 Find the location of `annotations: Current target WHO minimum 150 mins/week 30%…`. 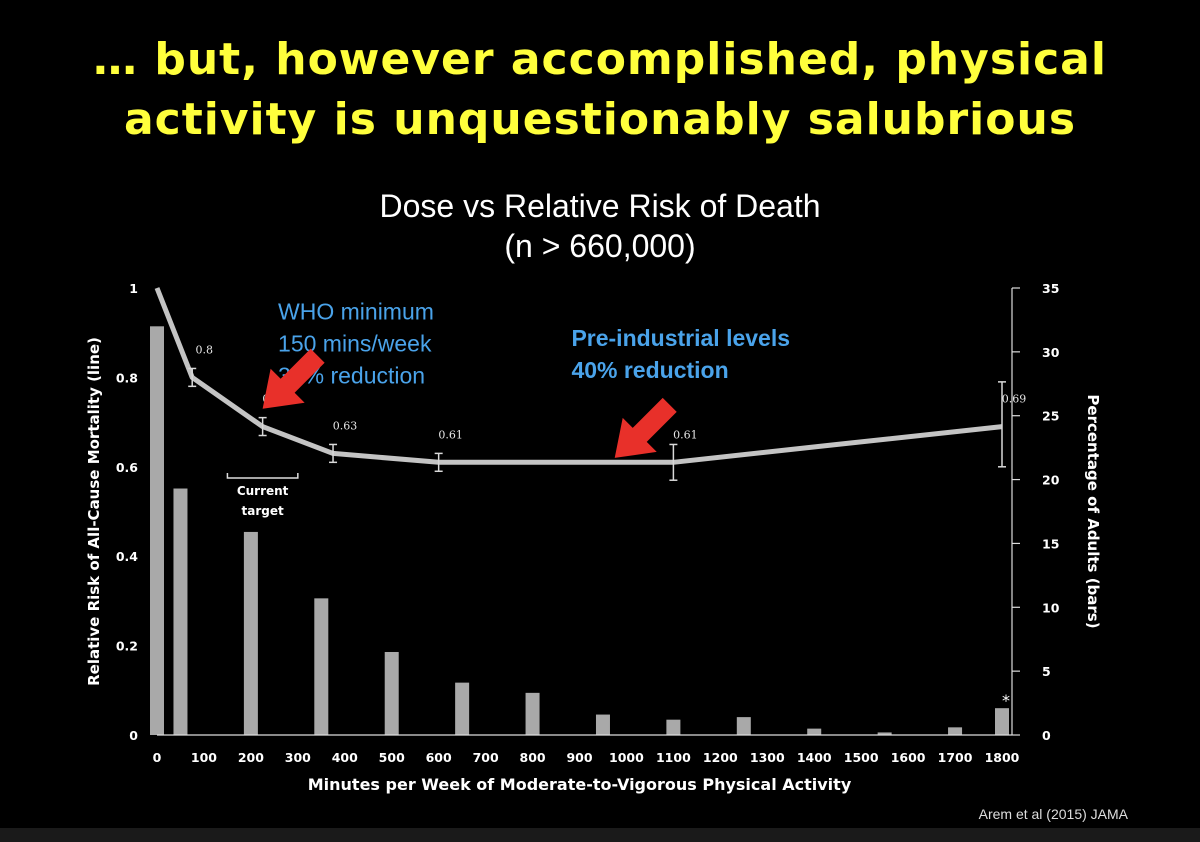

annotations: Current target WHO minimum 150 mins/week 30%… is located at coordinates (508, 408).